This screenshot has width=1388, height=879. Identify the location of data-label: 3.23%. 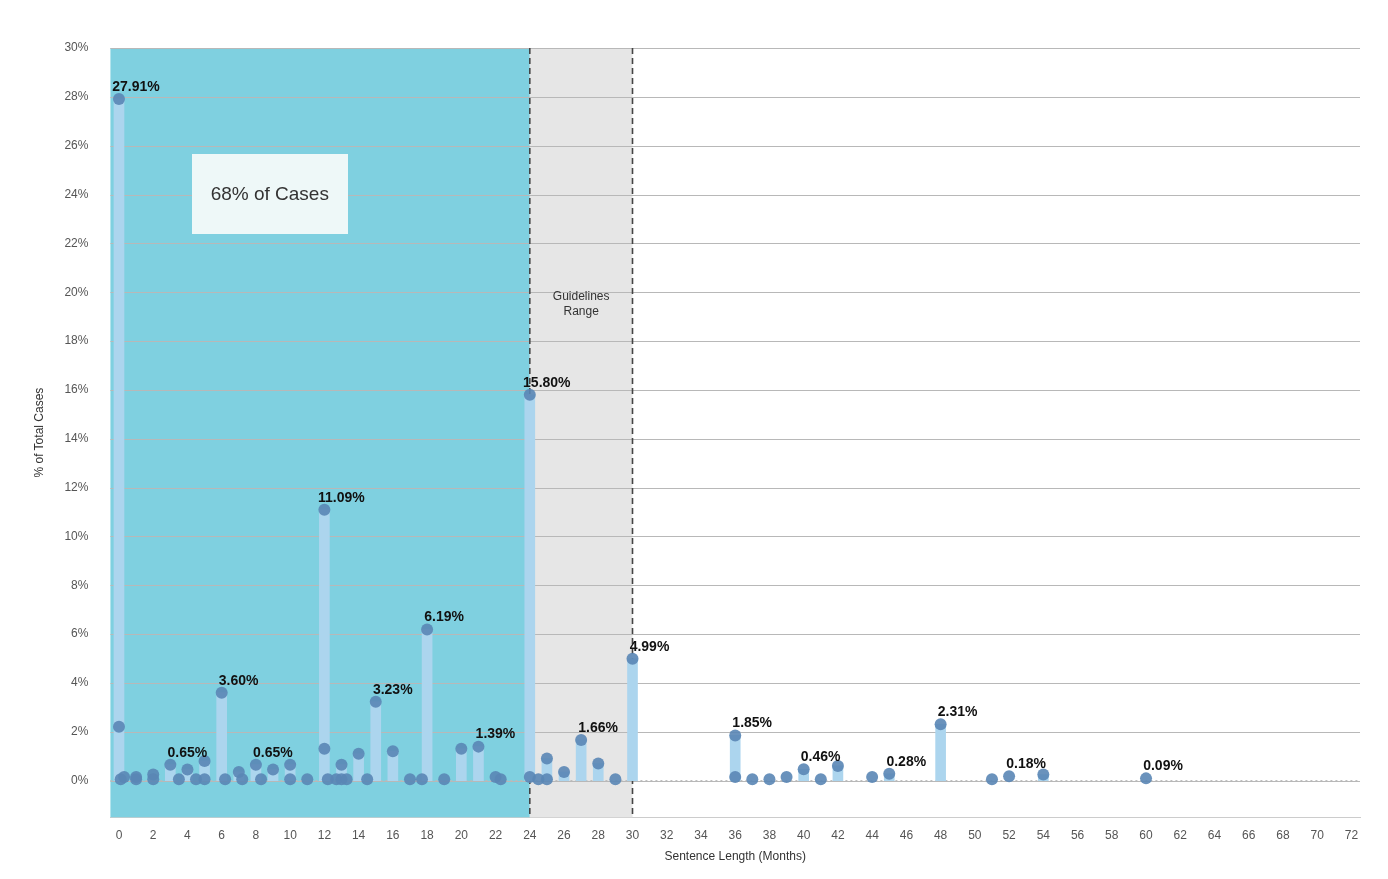
(393, 688).